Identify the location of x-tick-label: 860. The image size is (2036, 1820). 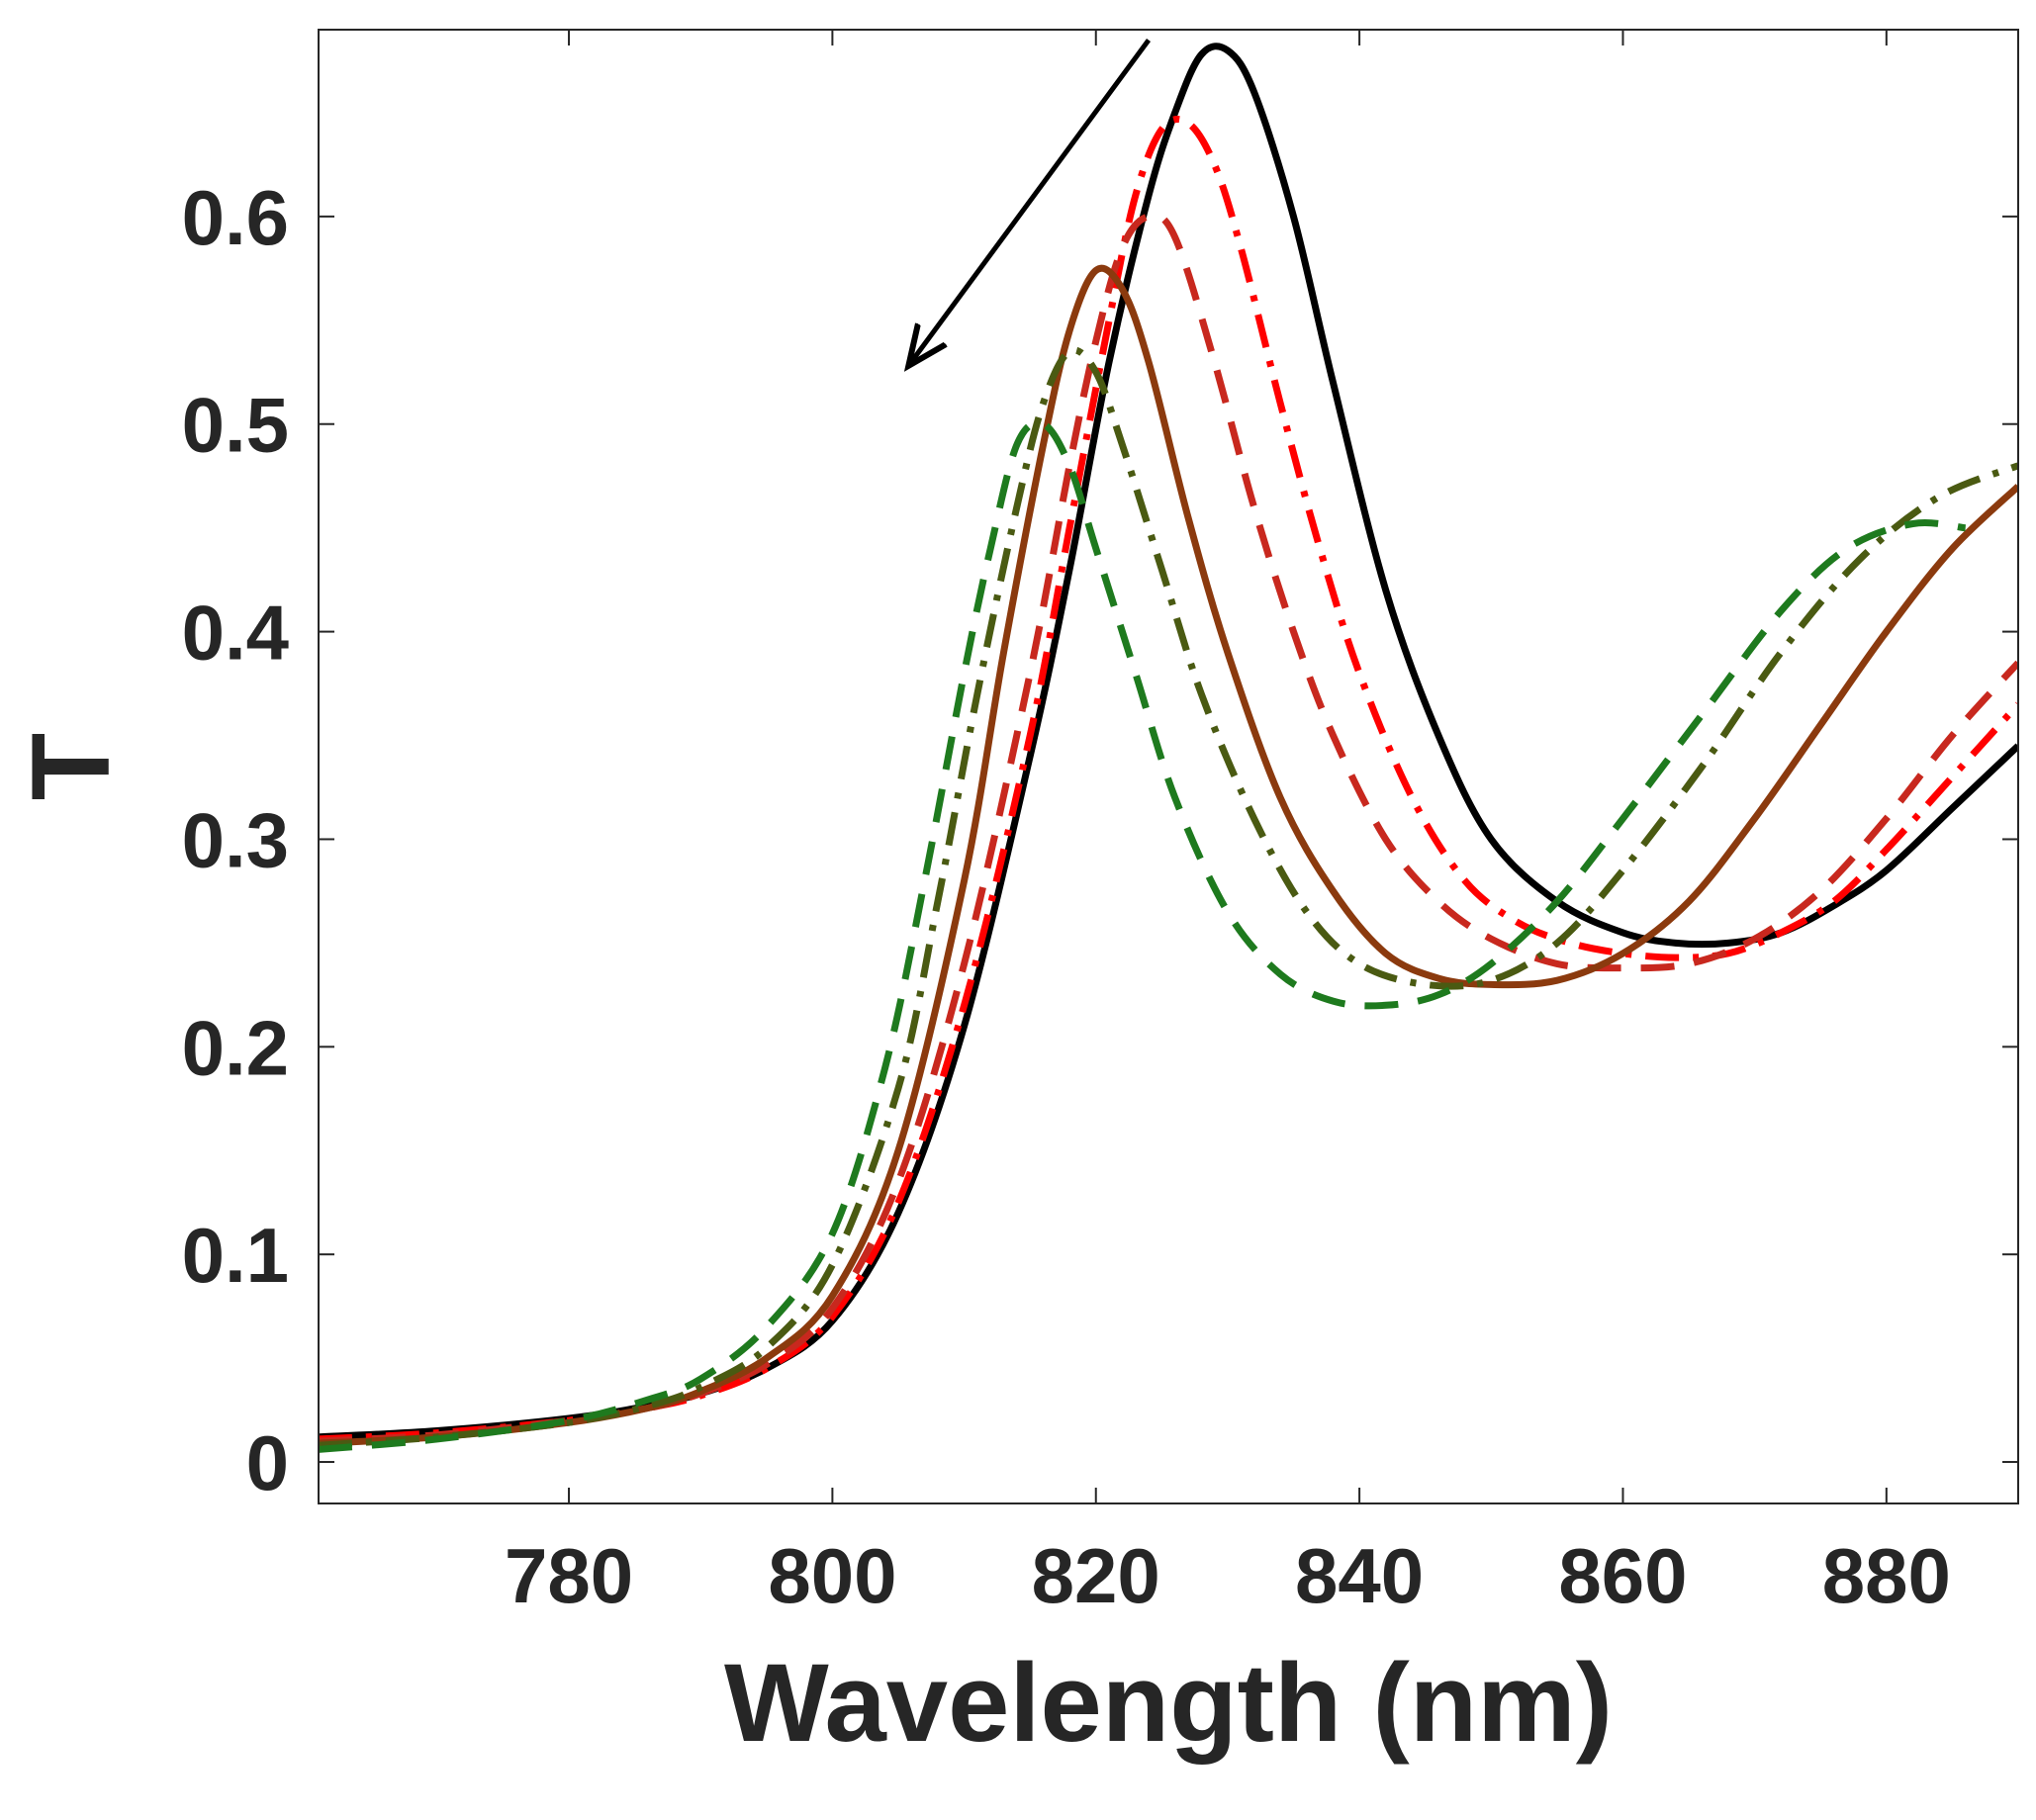
(1622, 1575).